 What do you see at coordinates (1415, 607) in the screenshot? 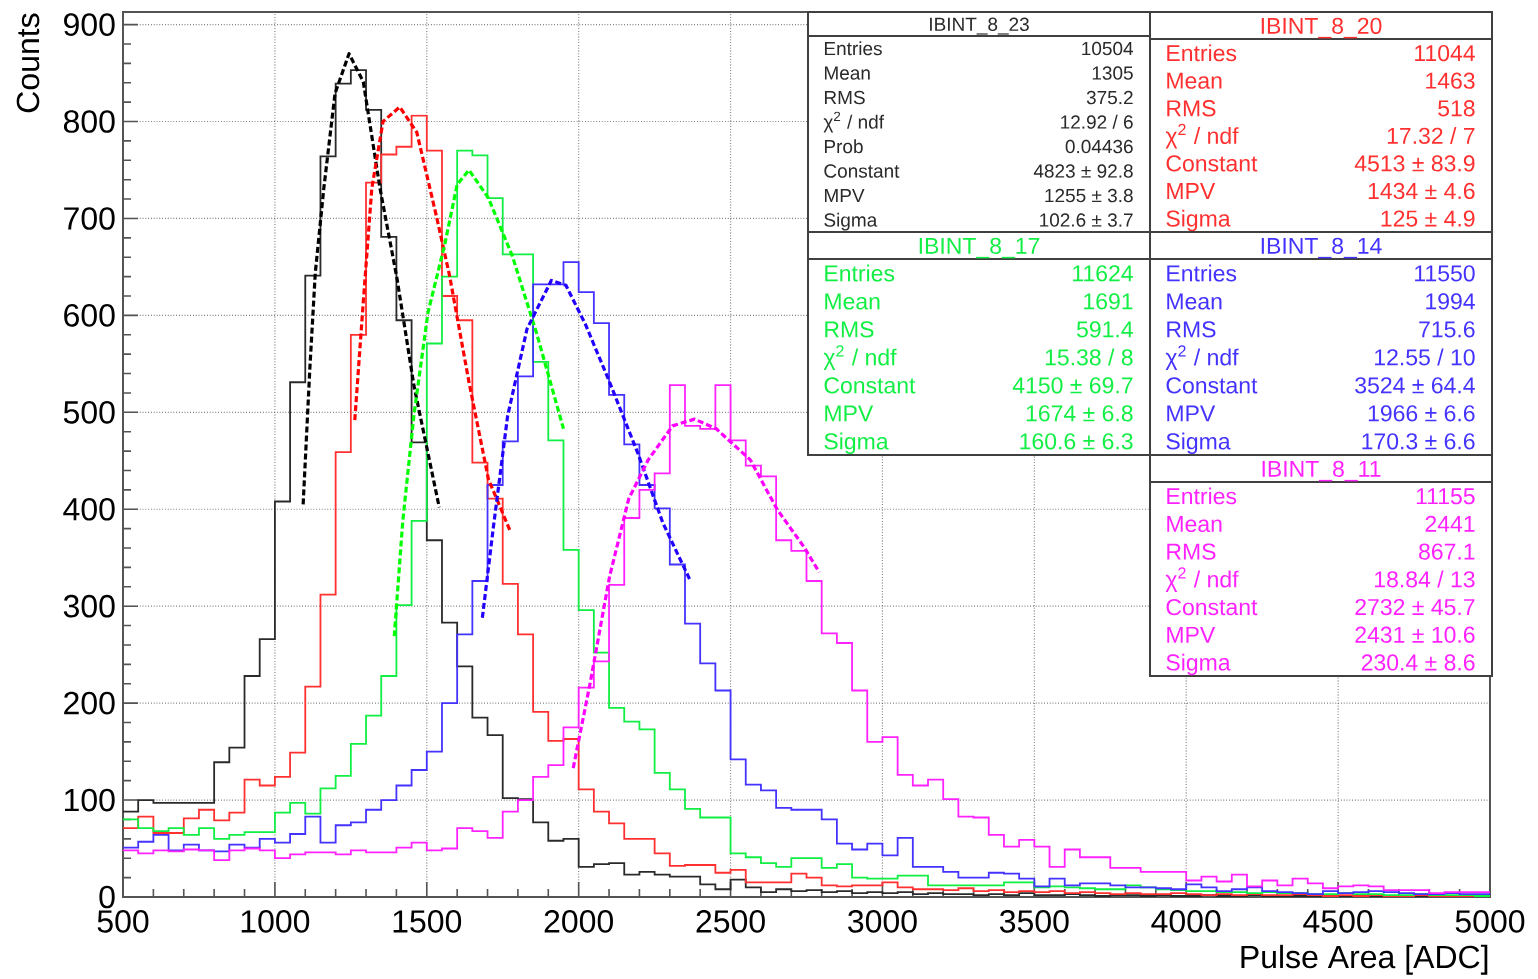
I see `annotation: 2732 ± 45.7` at bounding box center [1415, 607].